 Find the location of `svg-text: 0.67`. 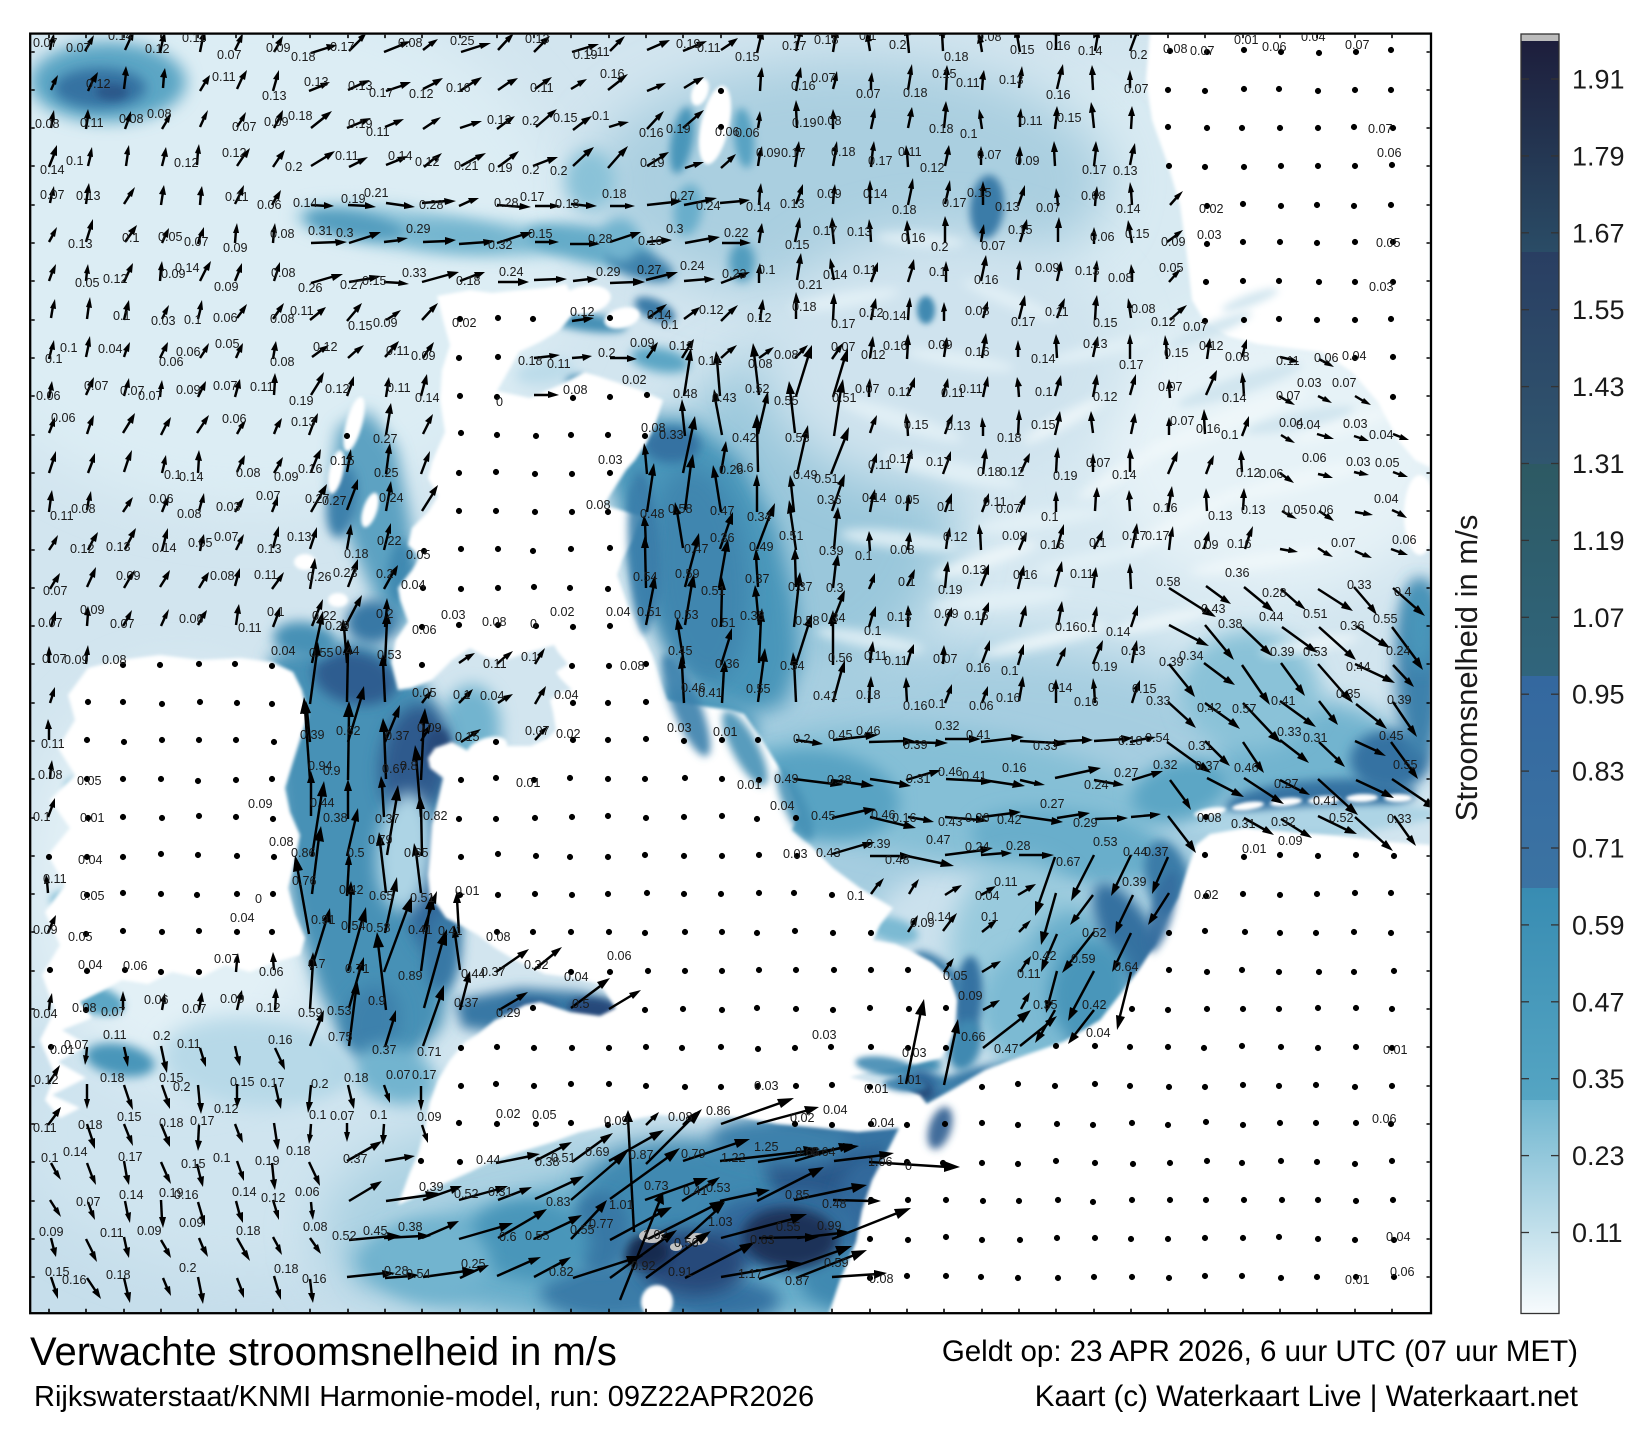

svg-text: 0.67 is located at coordinates (1068, 862).